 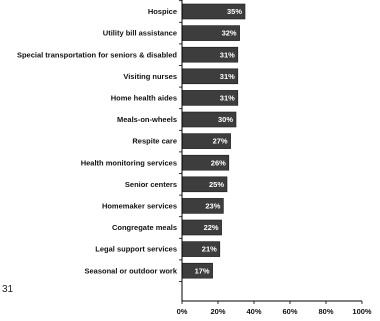 I want to click on category-label: Congregate meals, so click(x=144, y=227).